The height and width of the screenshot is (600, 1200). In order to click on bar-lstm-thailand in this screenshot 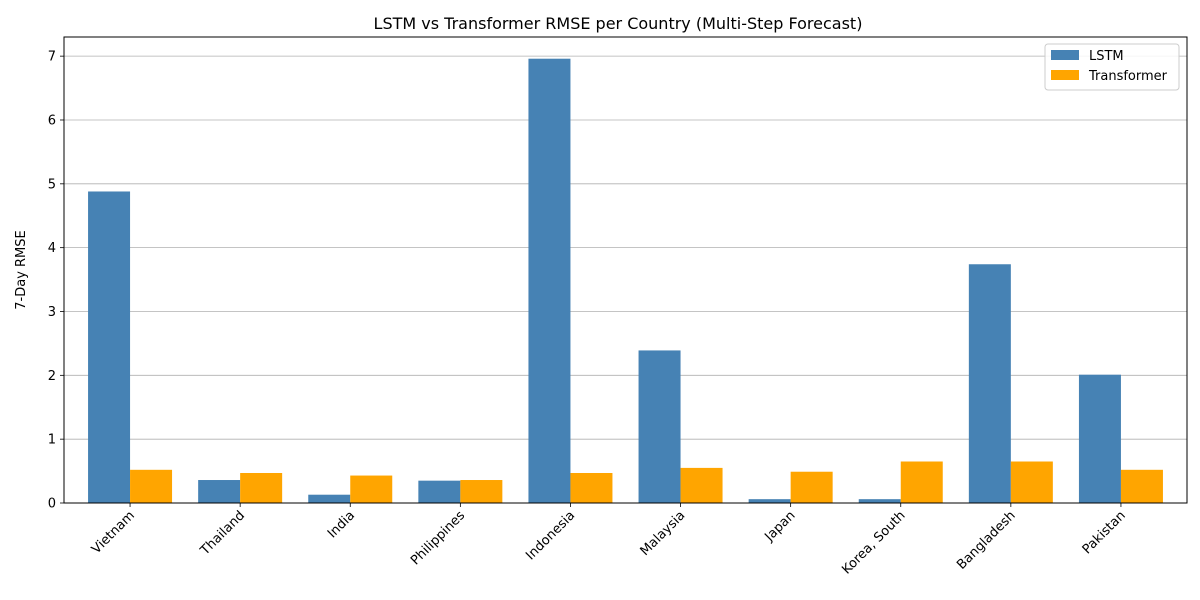, I will do `click(219, 491)`.